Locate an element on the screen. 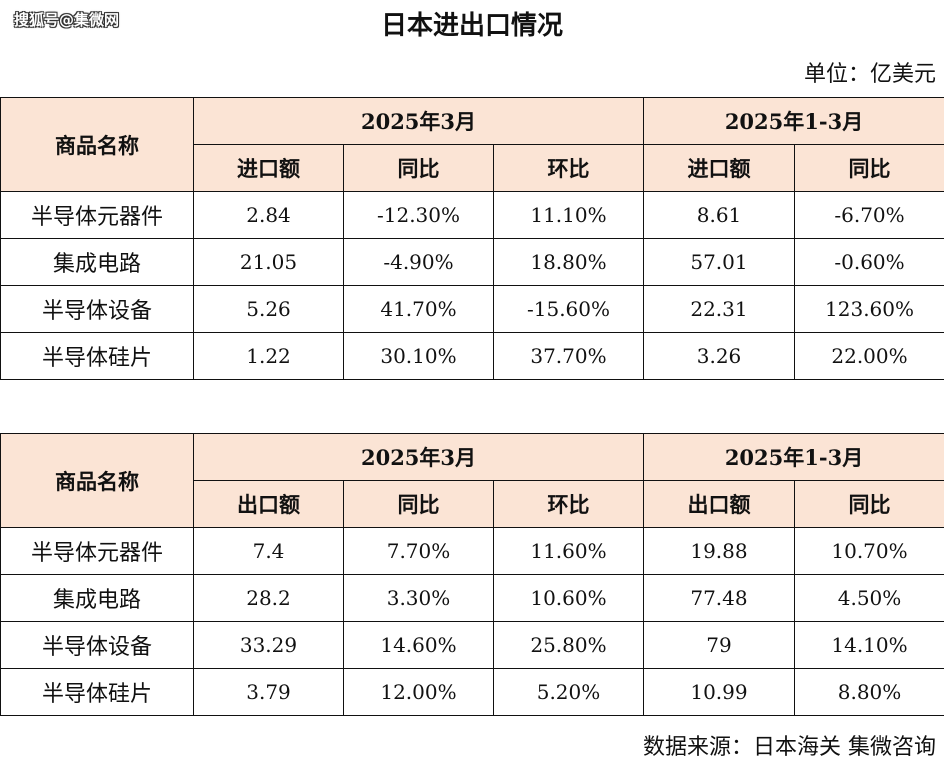 The image size is (944, 770). table-cell: 22.00% is located at coordinates (868, 356).